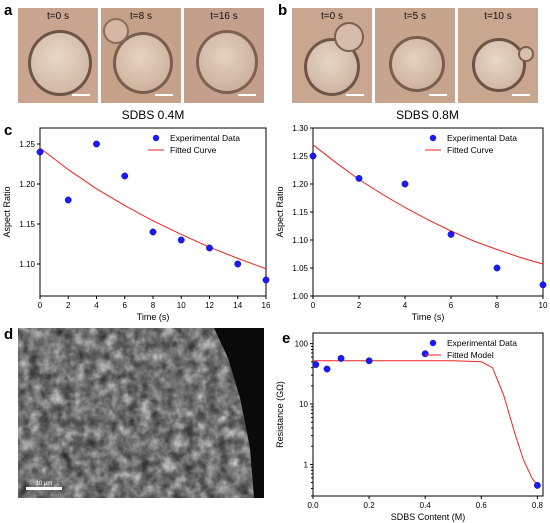  What do you see at coordinates (8, 130) in the screenshot?
I see `panel-letter-c: c` at bounding box center [8, 130].